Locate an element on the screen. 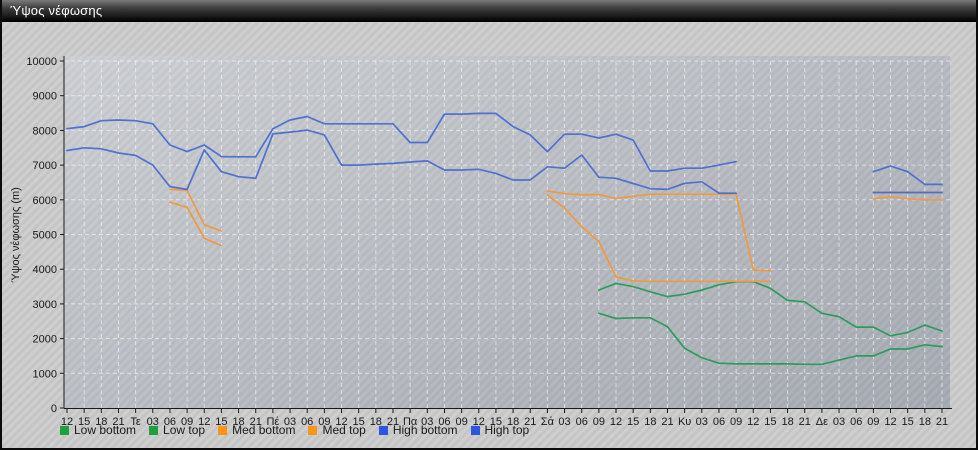 The height and width of the screenshot is (450, 978). legend-item: Med top is located at coordinates (337, 430).